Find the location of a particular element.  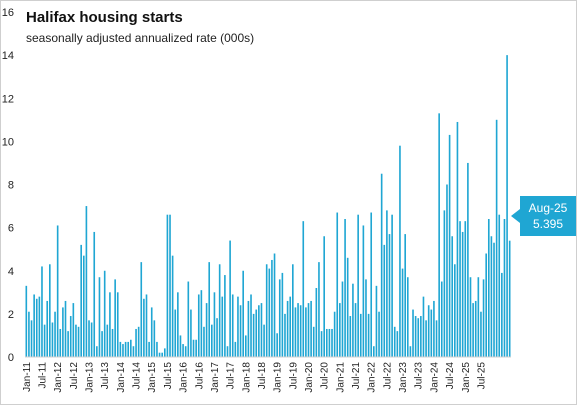

x-tick-label: Jul-24 is located at coordinates (450, 376).